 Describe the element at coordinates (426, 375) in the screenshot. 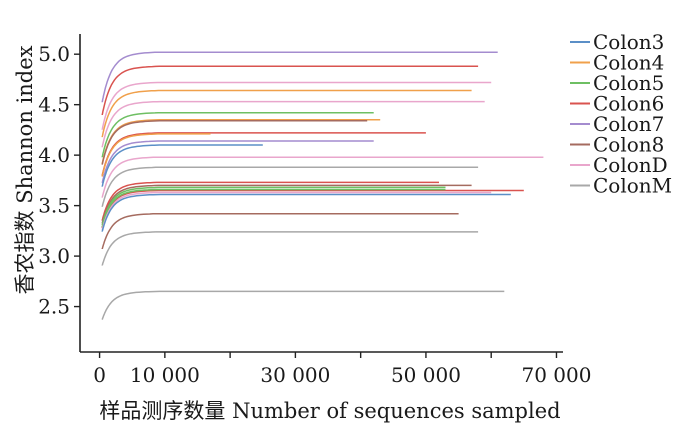

I see `x-tick-label: 50 000` at that location.